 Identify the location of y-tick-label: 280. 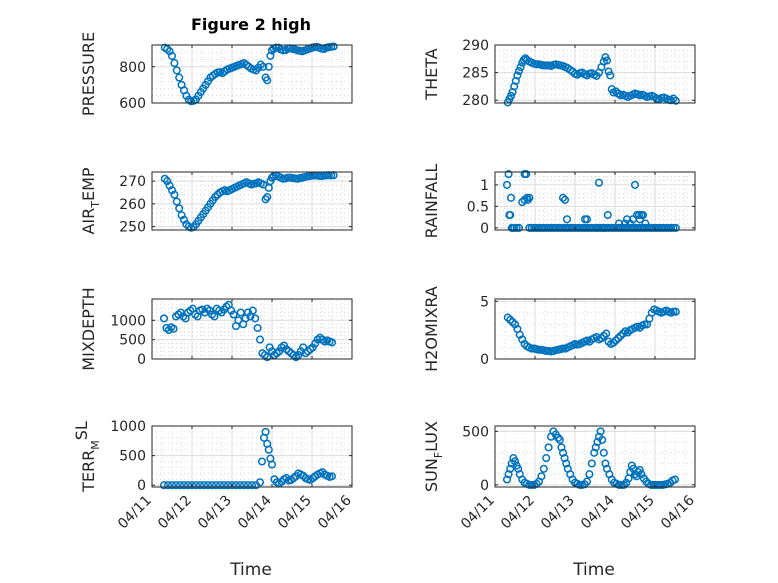
(475, 101).